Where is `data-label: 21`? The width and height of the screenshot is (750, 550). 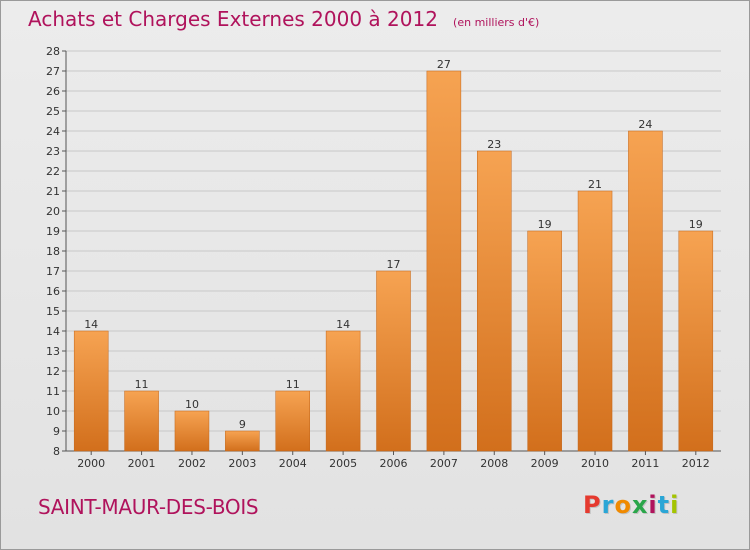
data-label: 21 is located at coordinates (595, 184).